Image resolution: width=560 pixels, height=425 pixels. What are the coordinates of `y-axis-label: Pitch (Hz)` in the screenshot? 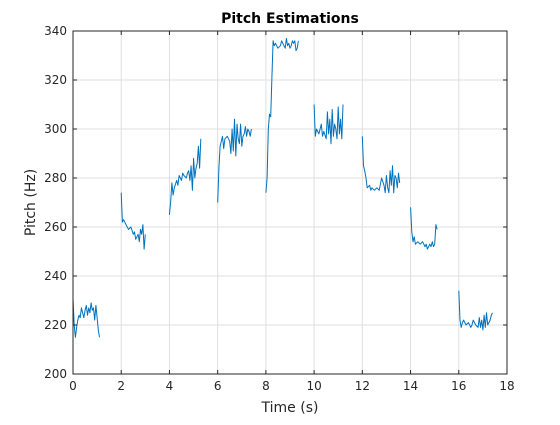 It's located at (31, 202).